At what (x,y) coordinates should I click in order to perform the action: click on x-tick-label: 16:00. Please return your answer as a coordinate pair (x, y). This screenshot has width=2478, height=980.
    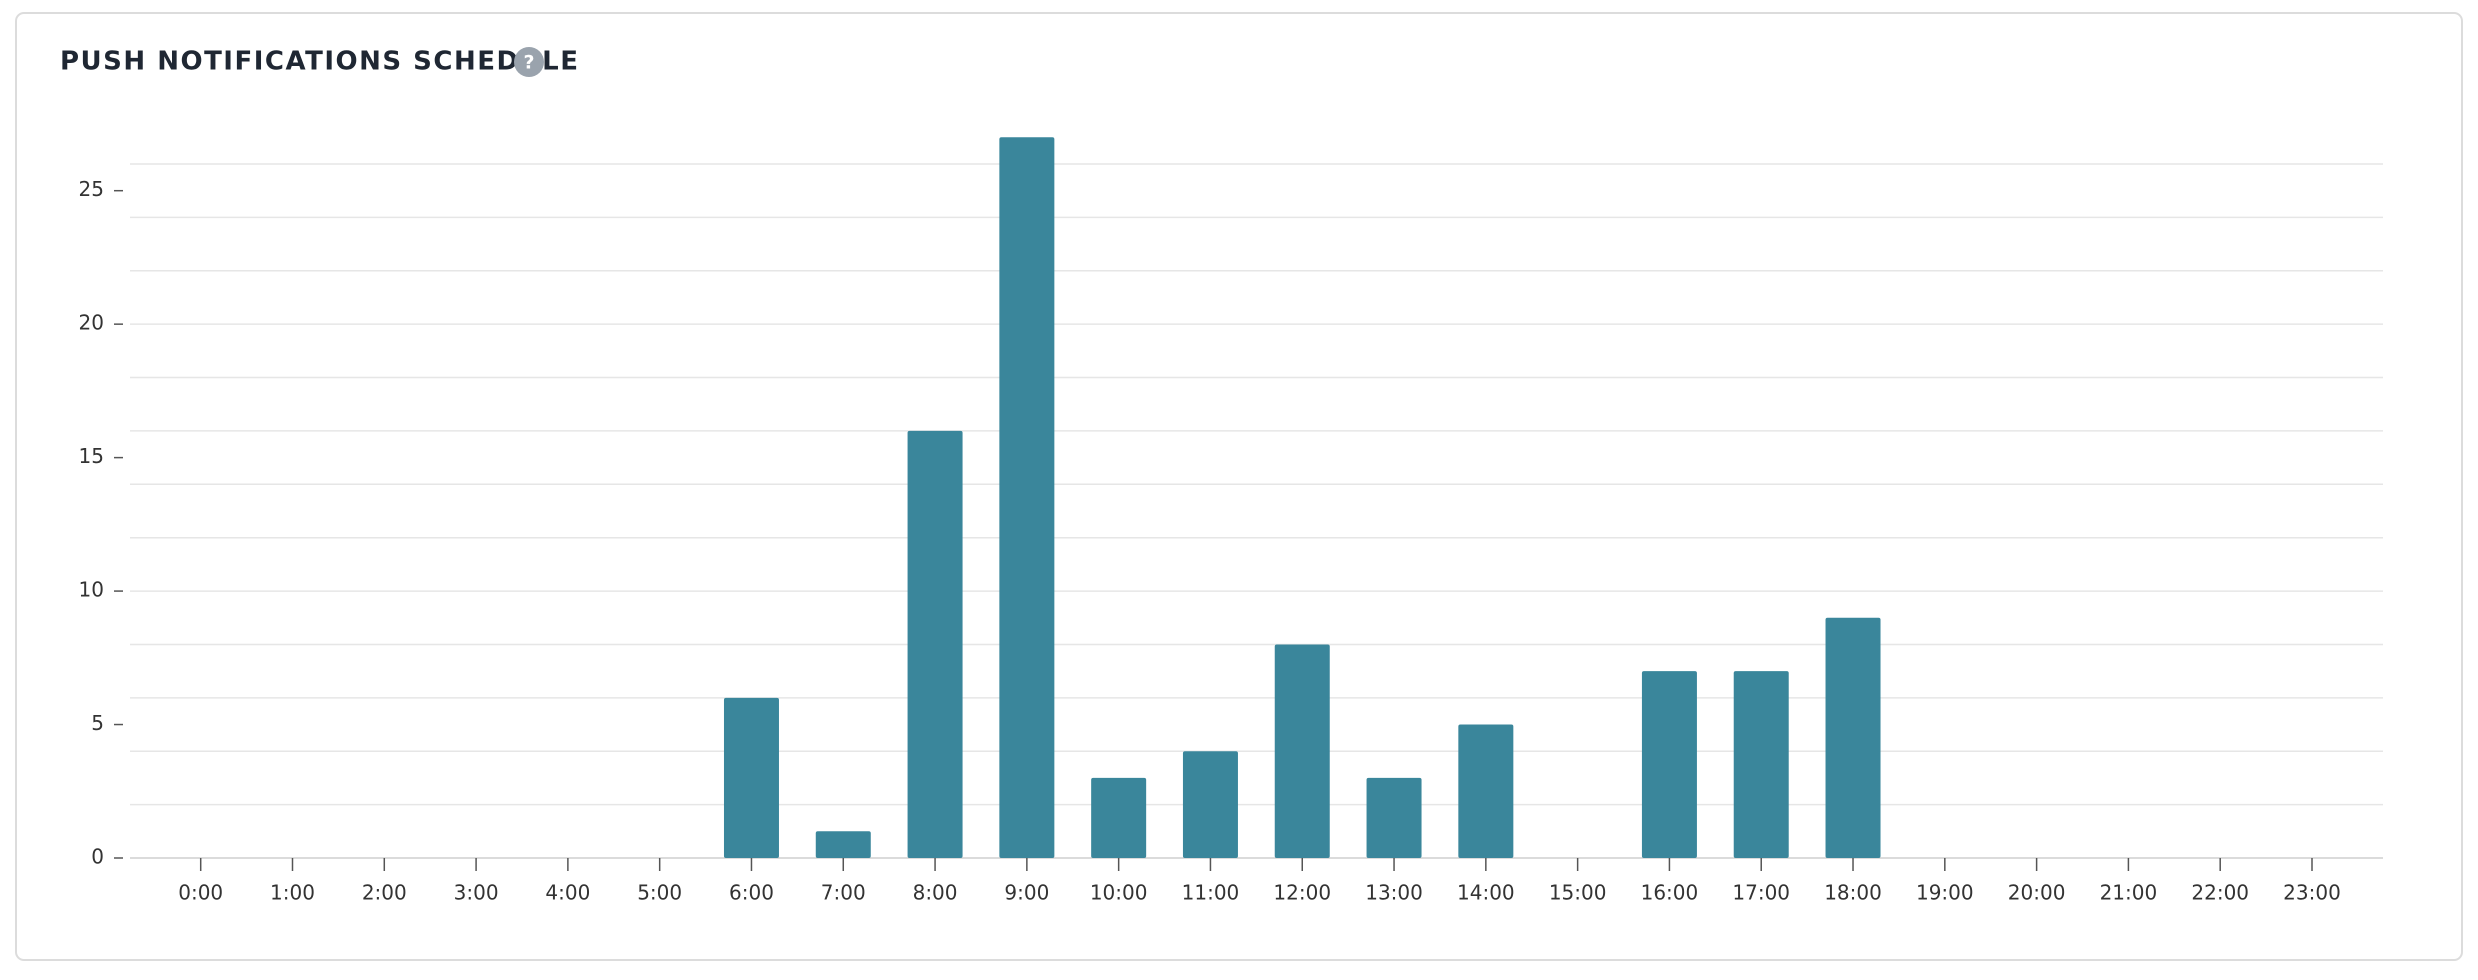
    Looking at the image, I should click on (1670, 893).